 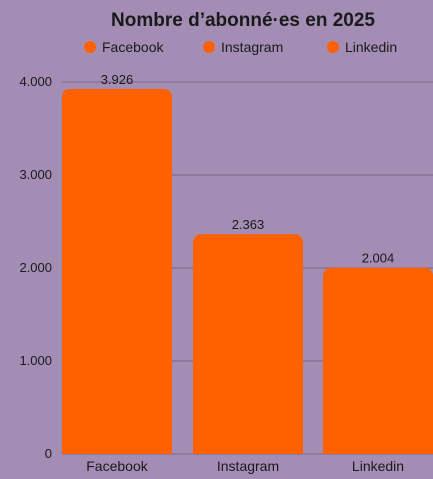 I want to click on legend-label: Instagram, so click(x=252, y=47).